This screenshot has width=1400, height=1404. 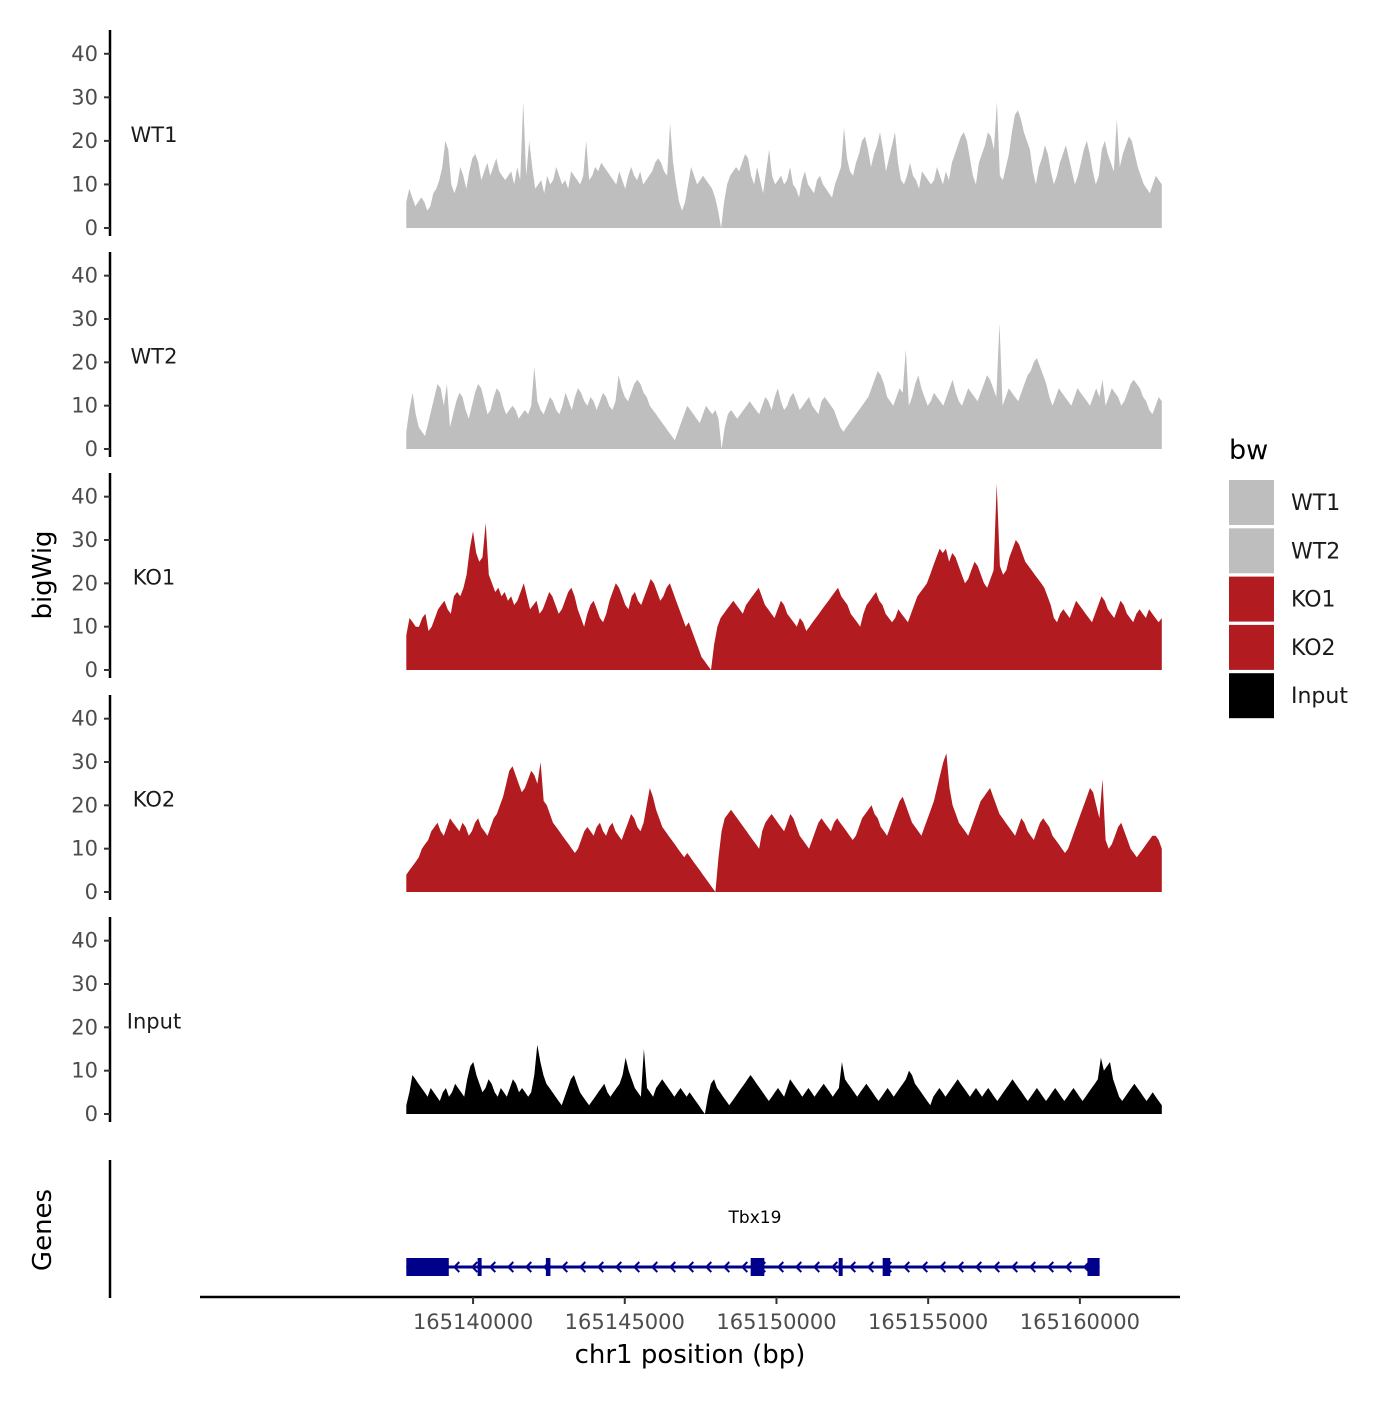 I want to click on legend-label-input: Input, so click(x=1319, y=696).